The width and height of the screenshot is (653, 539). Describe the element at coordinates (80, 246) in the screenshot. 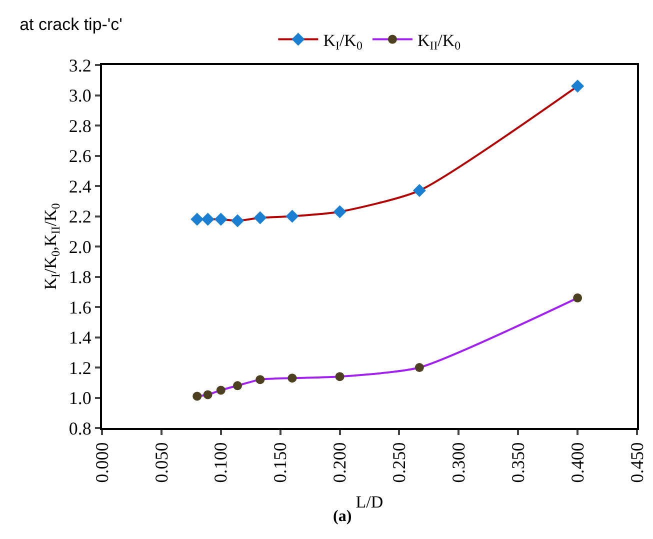

I see `y-tick-label: 2.0` at that location.